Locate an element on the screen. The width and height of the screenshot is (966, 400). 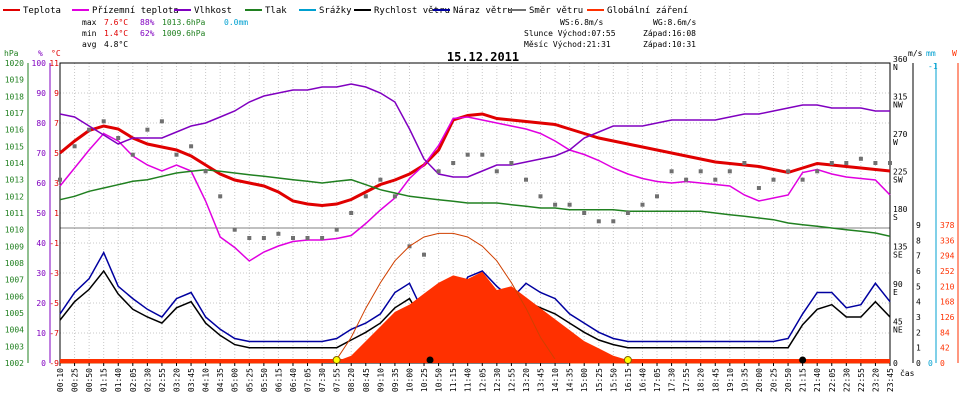
x-tick-label: 20:00 is located at coordinates (759, 380).